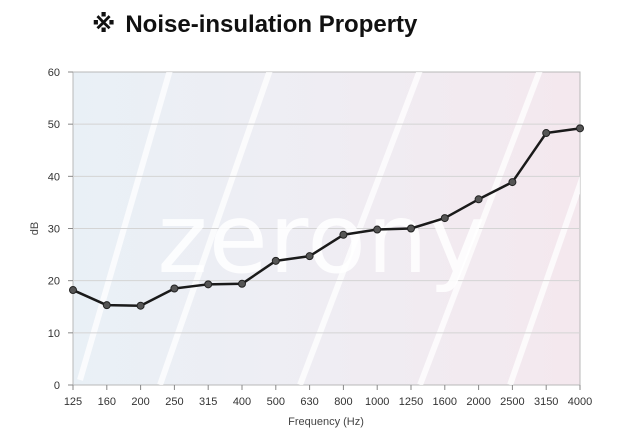 The height and width of the screenshot is (436, 642). What do you see at coordinates (478, 402) in the screenshot?
I see `x-tick-label: 2000` at bounding box center [478, 402].